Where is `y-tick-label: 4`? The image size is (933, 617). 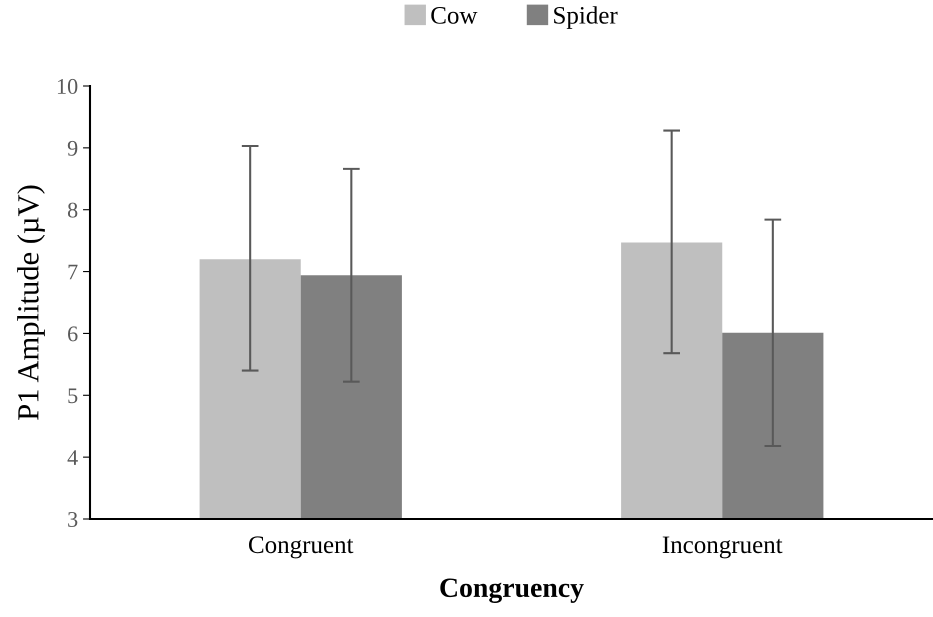 y-tick-label: 4 is located at coordinates (73, 457).